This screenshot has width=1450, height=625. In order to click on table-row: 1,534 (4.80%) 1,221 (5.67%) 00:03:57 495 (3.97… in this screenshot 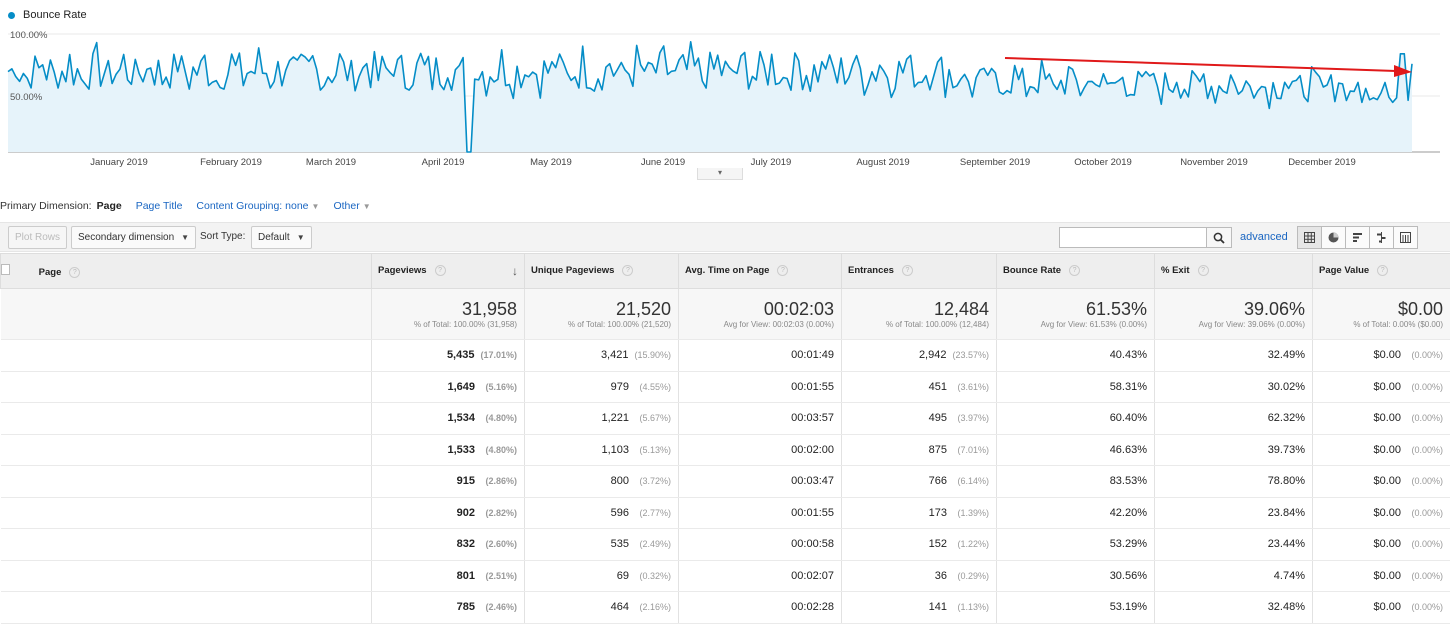, I will do `click(725, 418)`.